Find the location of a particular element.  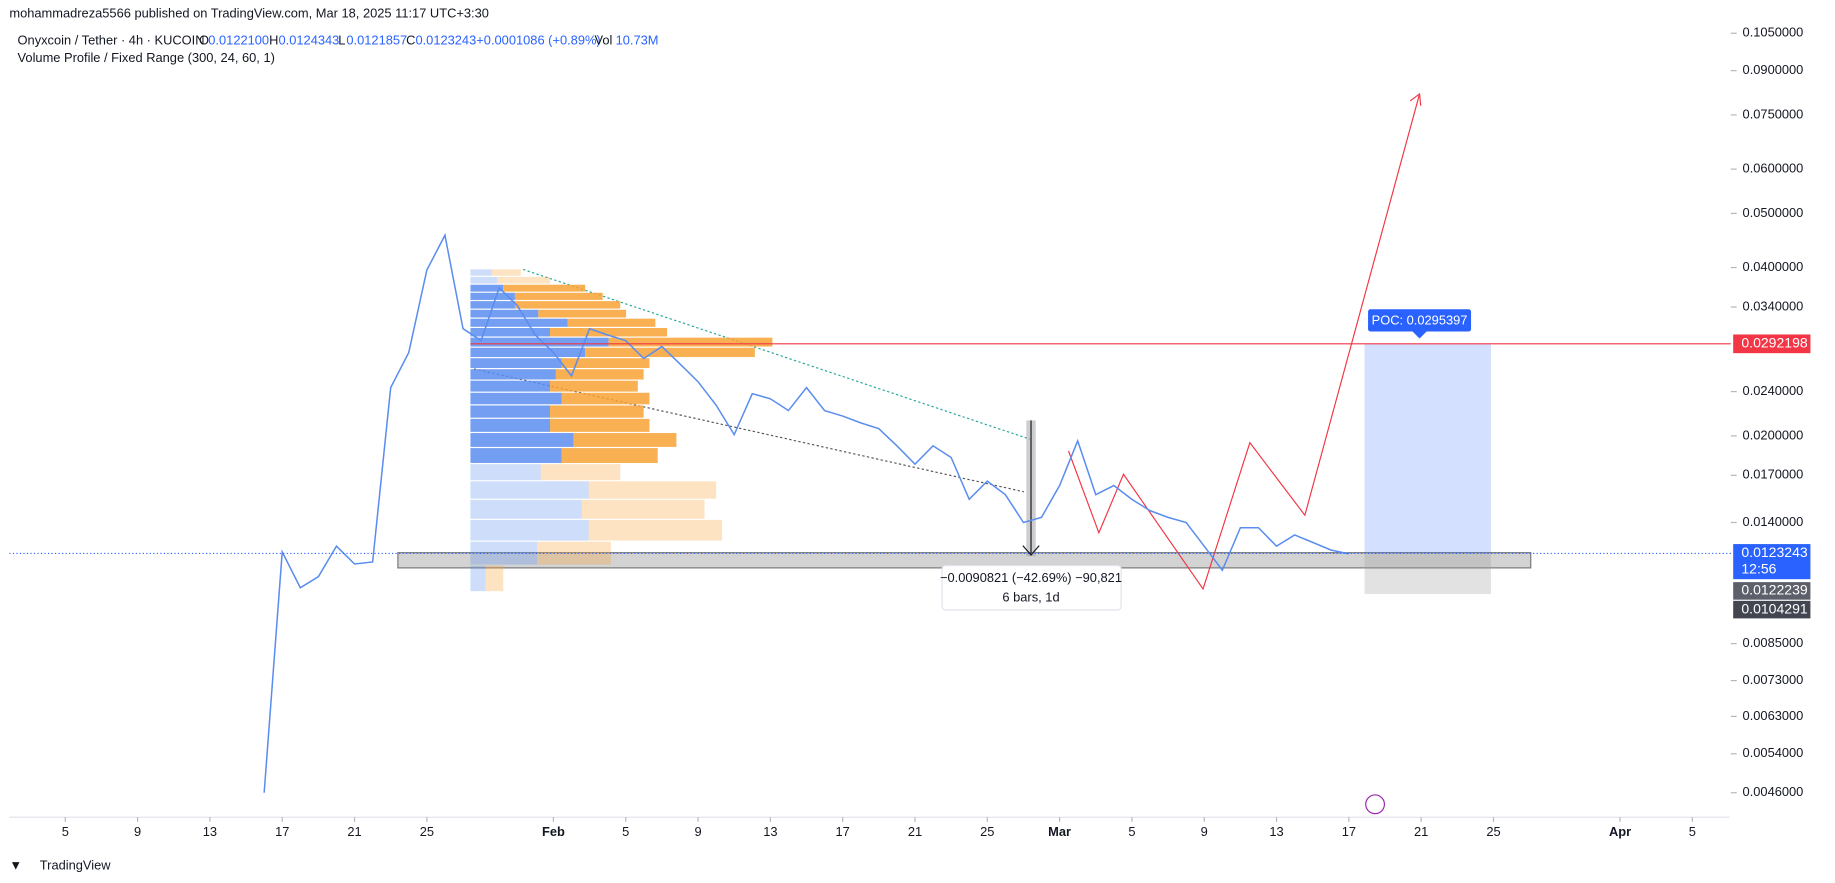

o-value: 0.0122100 is located at coordinates (238, 40).